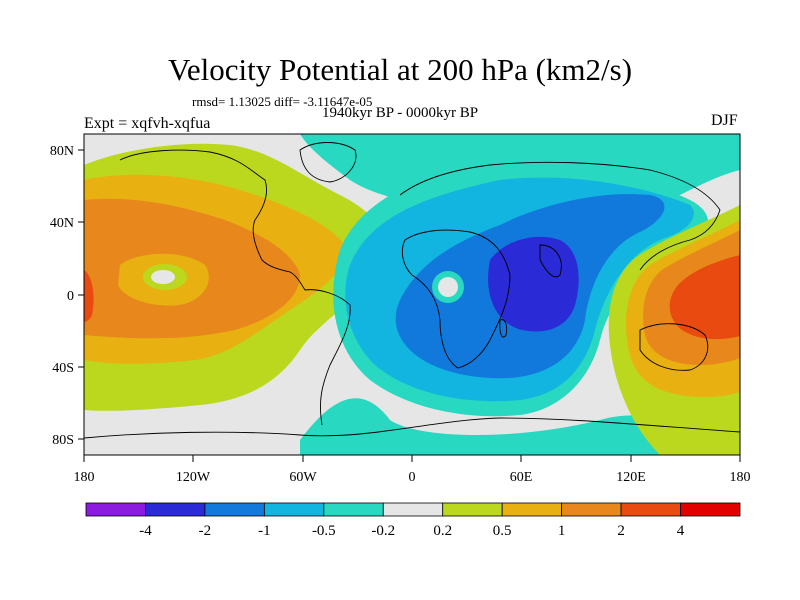 The image size is (800, 600). I want to click on contour-region-west-min-core, so click(163, 277).